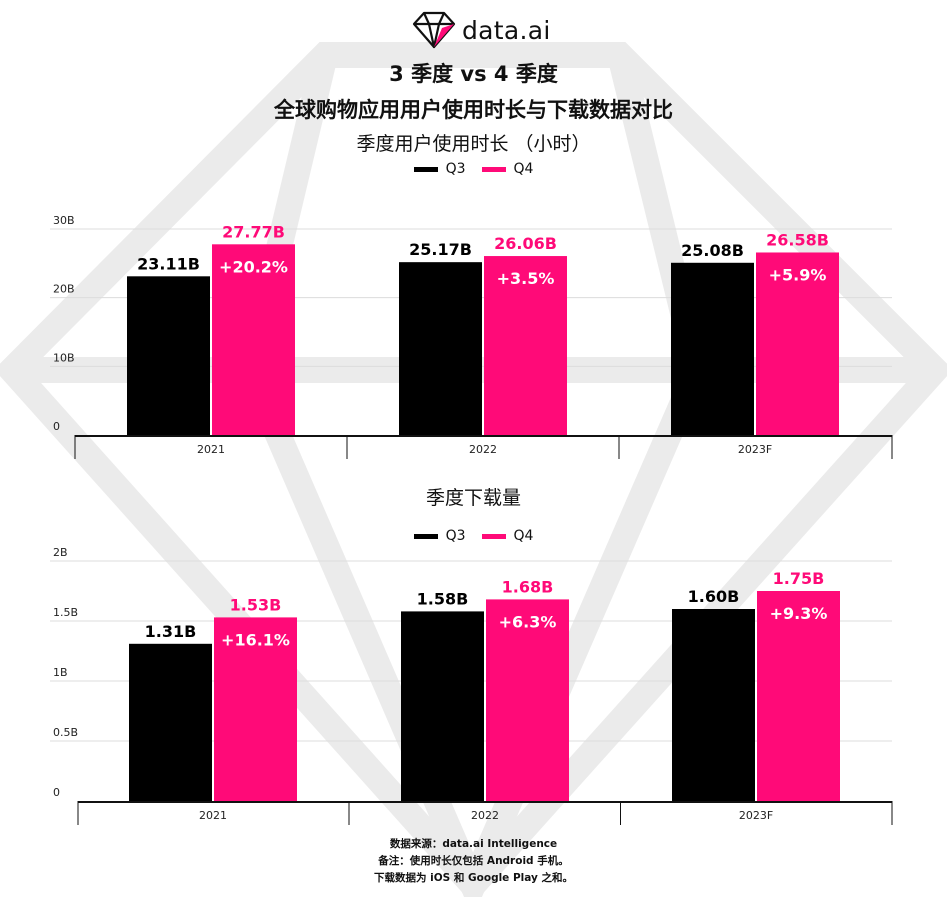 This screenshot has height=897, width=947. I want to click on data-label-q3: 23.11B, so click(168, 263).